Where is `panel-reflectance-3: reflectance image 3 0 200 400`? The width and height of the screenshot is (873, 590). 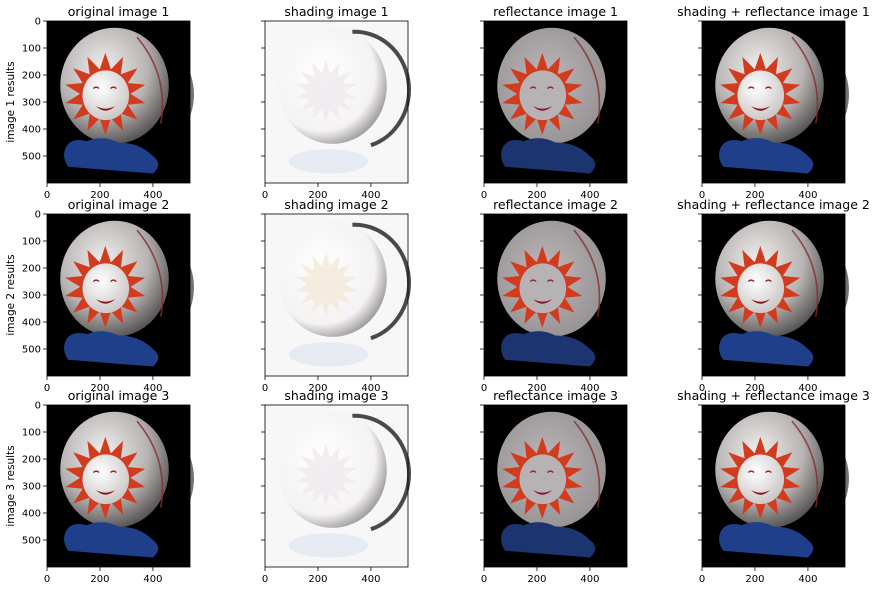
panel-reflectance-3: reflectance image 3 0 200 400 is located at coordinates (554, 486).